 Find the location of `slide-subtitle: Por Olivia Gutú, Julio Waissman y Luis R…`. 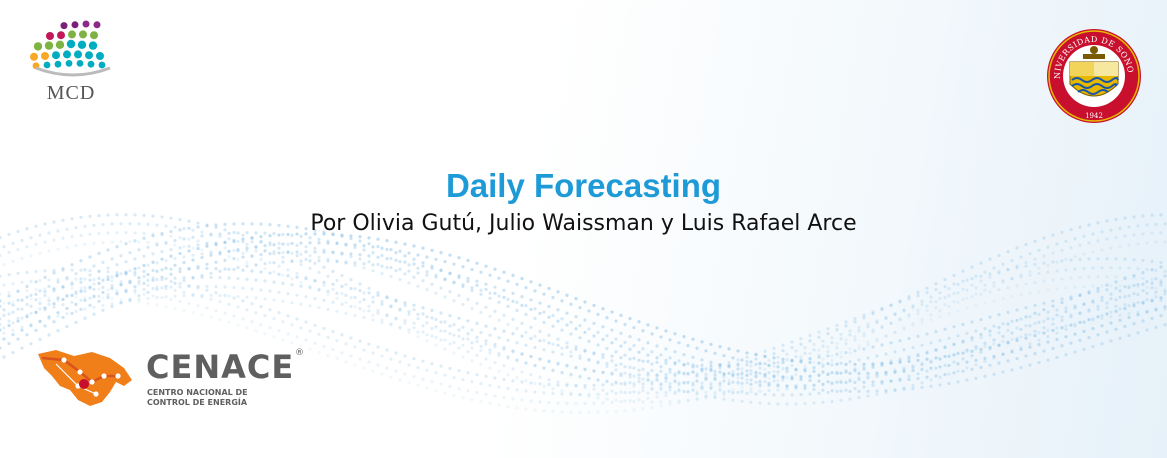

slide-subtitle: Por Olivia Gutú, Julio Waissman y Luis R… is located at coordinates (583, 223).